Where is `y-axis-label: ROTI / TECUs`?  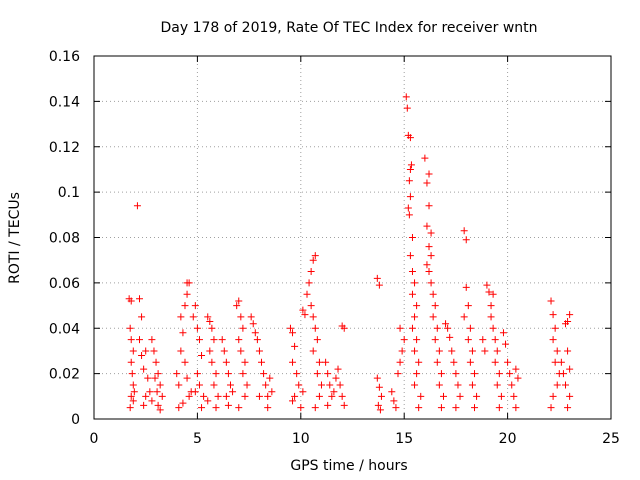
y-axis-label: ROTI / TECUs is located at coordinates (15, 238).